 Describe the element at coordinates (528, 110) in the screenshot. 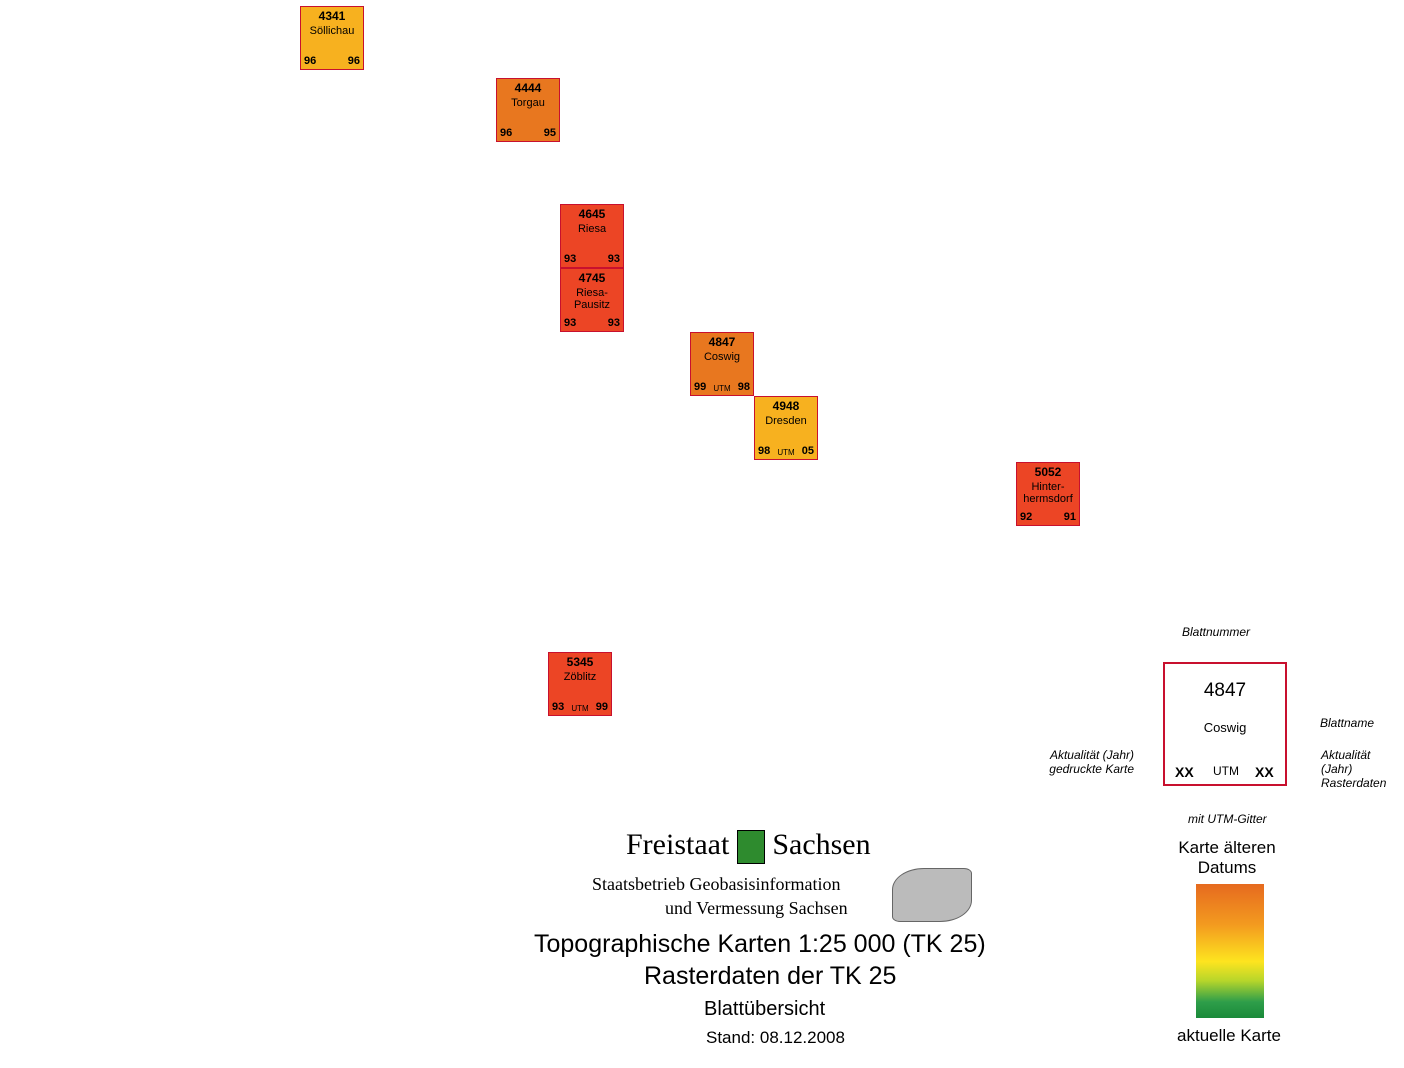

I see `map-sheet: 4444 Torgau 96 95` at that location.